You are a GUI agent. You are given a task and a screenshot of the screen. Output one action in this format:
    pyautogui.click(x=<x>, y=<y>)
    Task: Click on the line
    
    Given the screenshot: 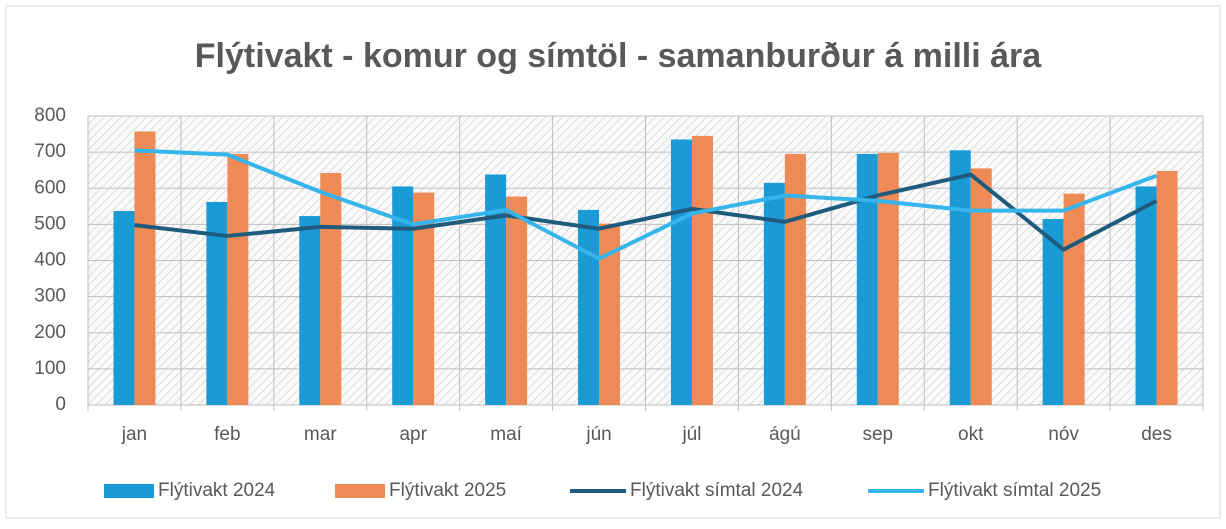 What is the action you would take?
    pyautogui.click(x=646, y=212)
    